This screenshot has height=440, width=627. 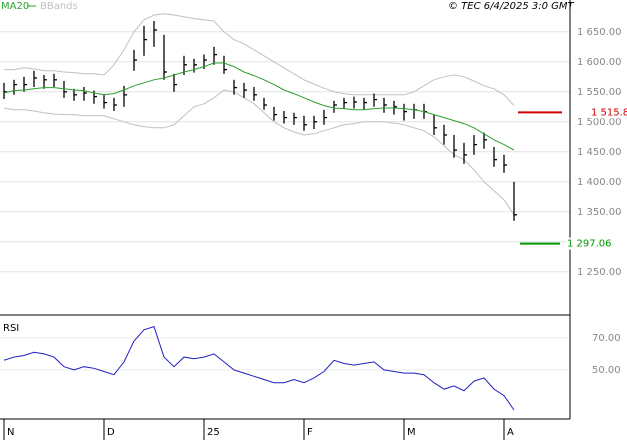 I want to click on y-tick-label: 50.00, so click(x=606, y=370).